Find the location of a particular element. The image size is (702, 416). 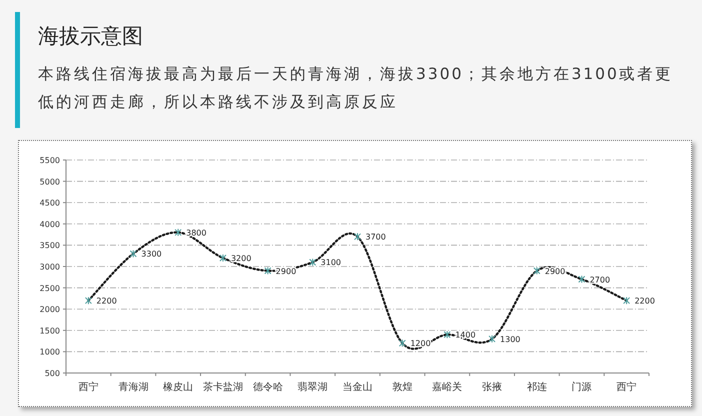

x-tick-label: 张掖 is located at coordinates (492, 387).